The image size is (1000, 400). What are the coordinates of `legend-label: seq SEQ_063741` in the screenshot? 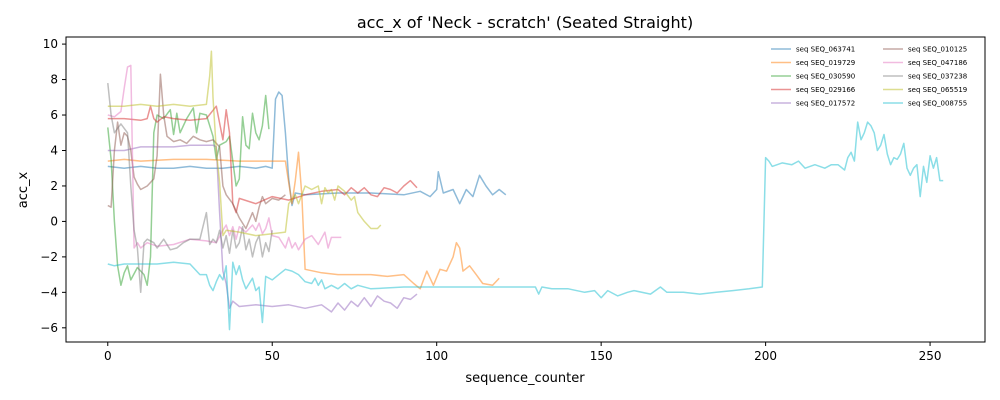 It's located at (825, 50).